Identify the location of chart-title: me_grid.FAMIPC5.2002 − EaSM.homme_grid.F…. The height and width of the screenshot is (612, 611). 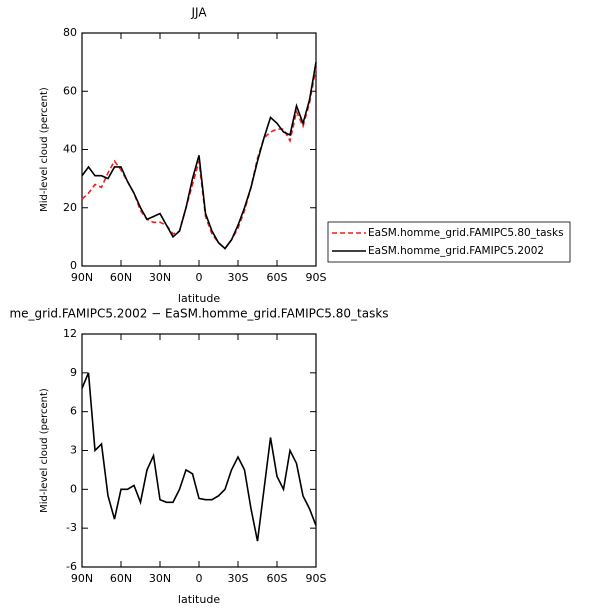
(198, 314).